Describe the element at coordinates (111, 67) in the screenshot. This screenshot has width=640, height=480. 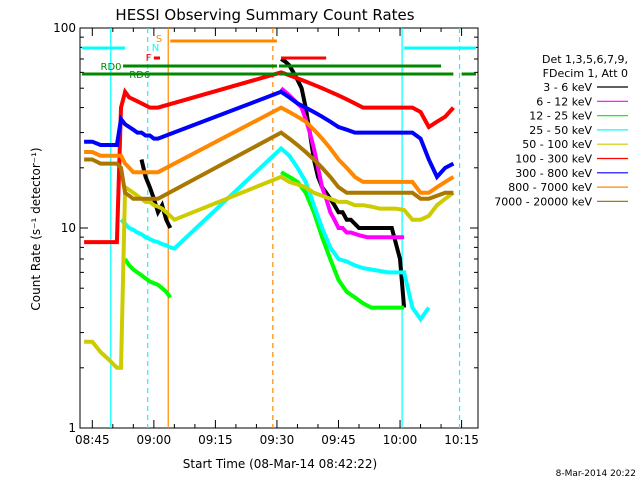
I see `flag-label: RD0` at that location.